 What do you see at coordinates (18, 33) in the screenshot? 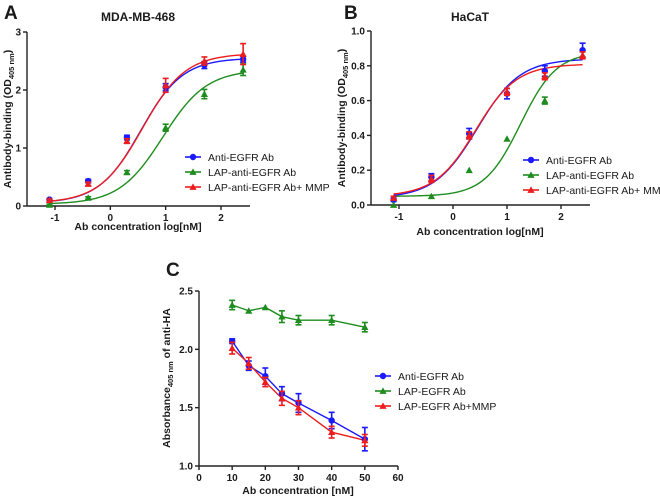
I see `panel-a-y-tick-label: 3` at bounding box center [18, 33].